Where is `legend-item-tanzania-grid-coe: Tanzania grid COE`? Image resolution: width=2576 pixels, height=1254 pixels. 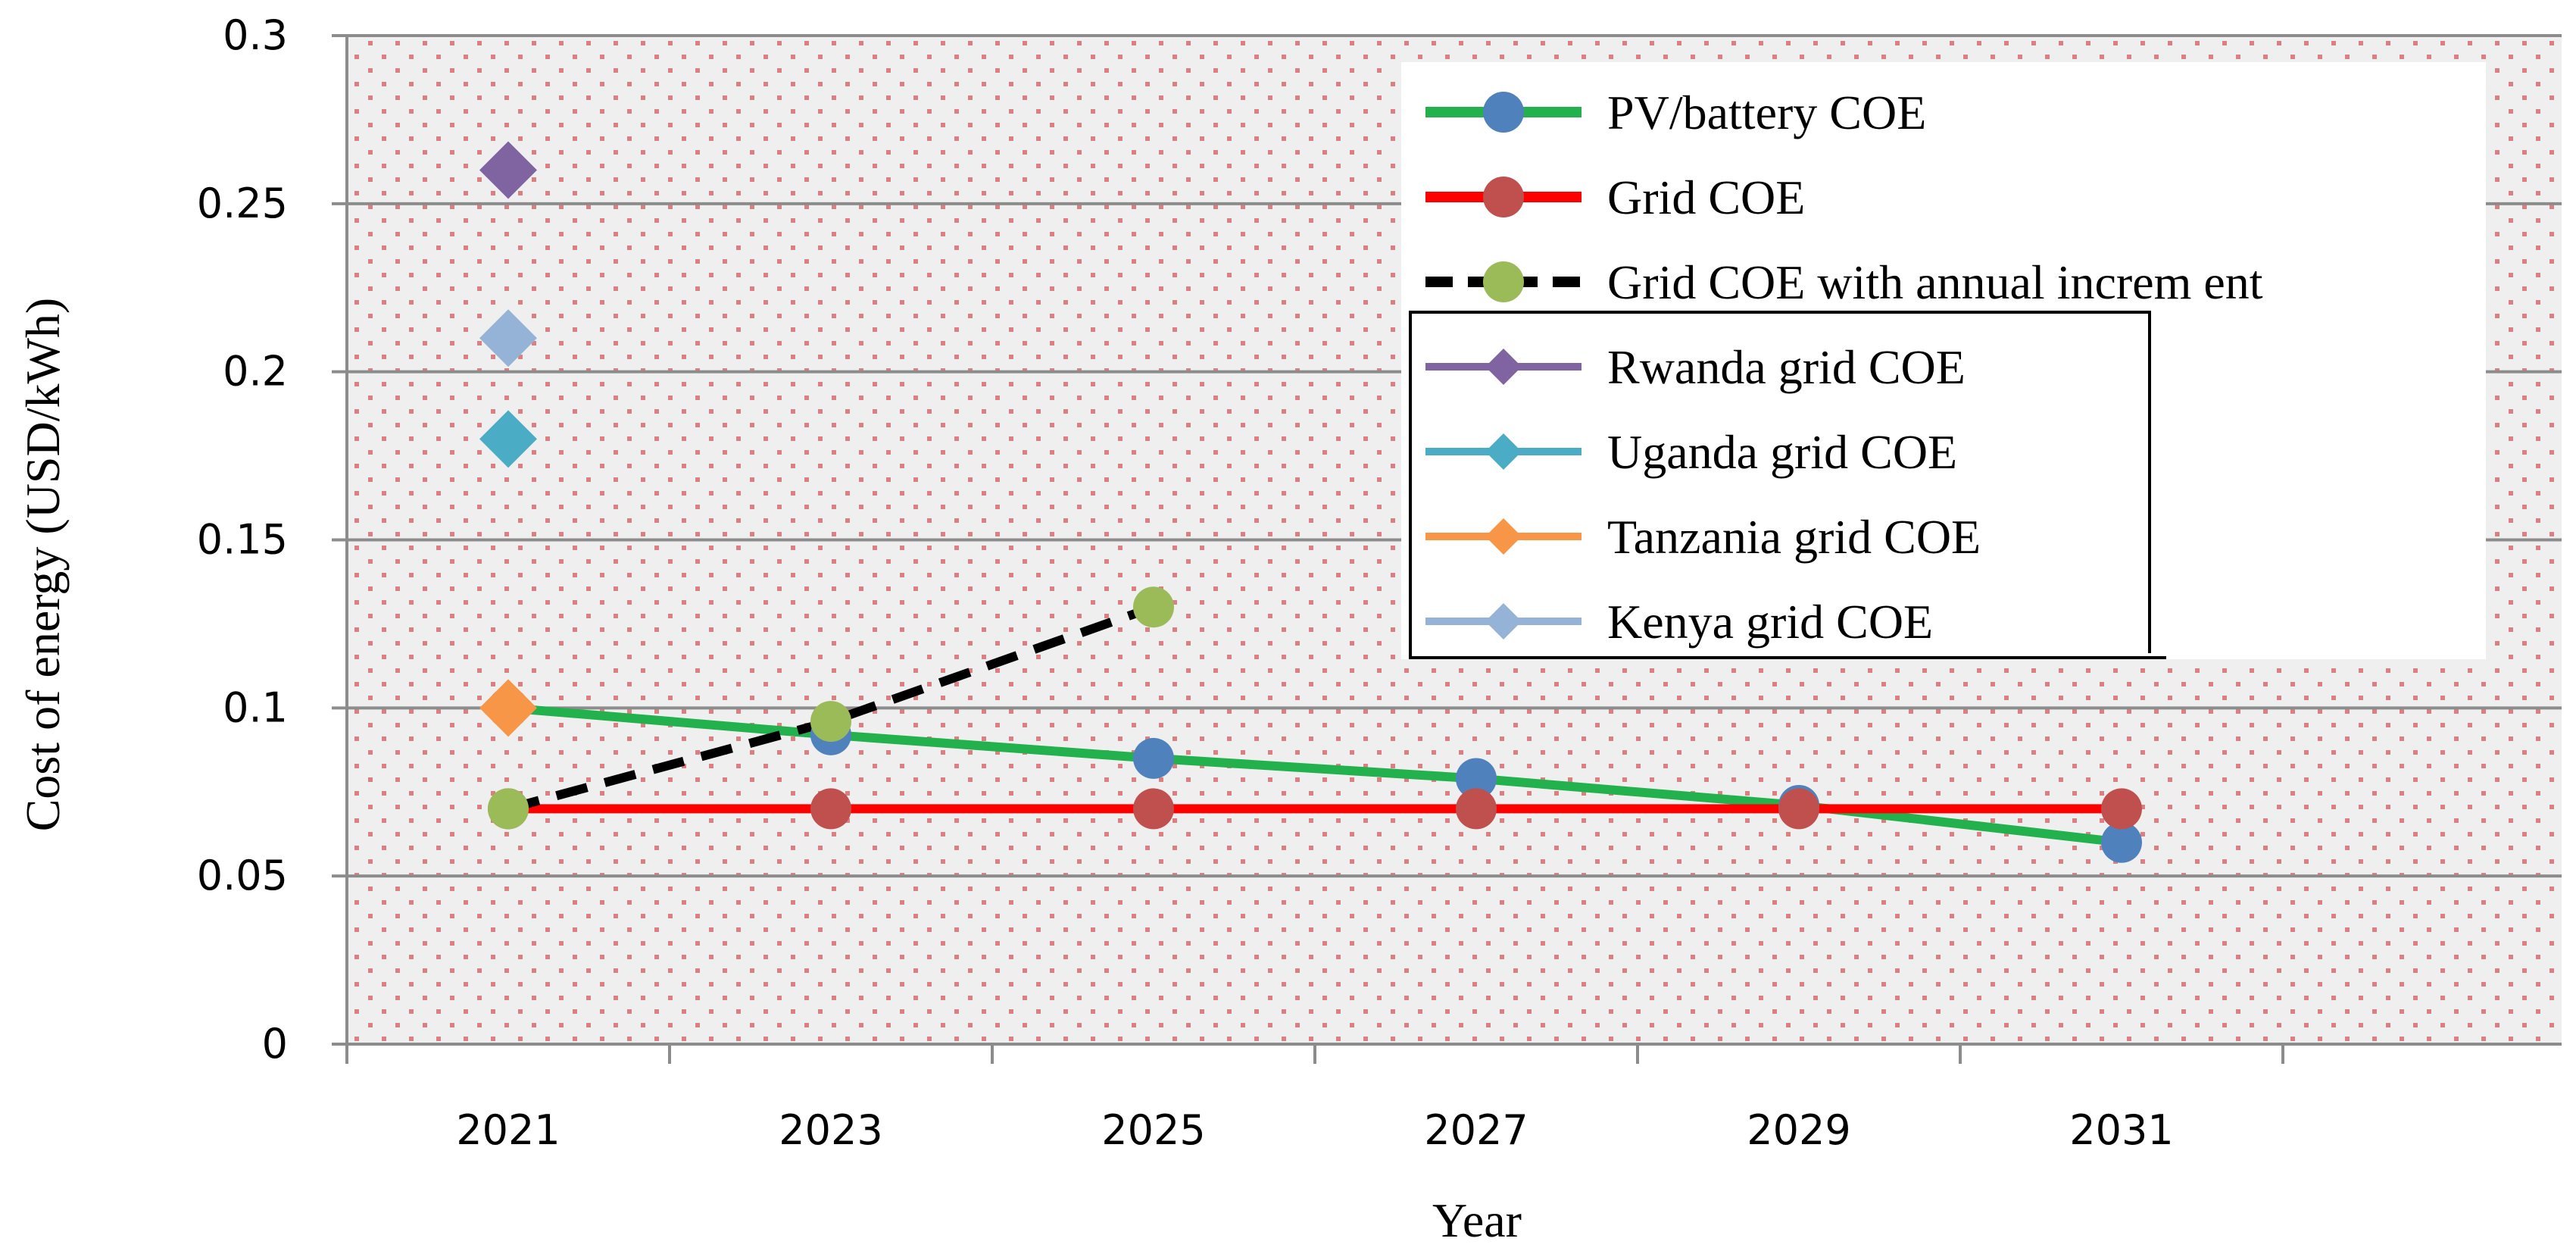
legend-item-tanzania-grid-coe: Tanzania grid COE is located at coordinates (1703, 537).